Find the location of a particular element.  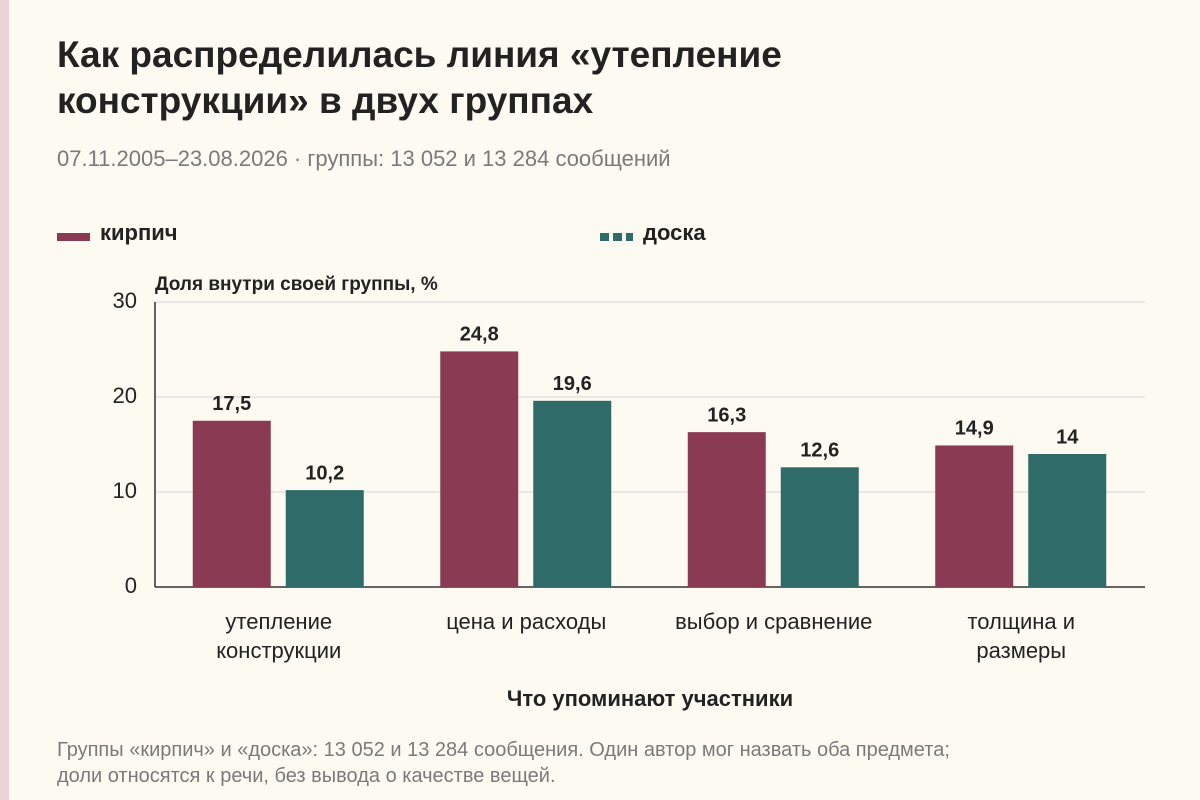

value-label: 16,3 is located at coordinates (726, 415).